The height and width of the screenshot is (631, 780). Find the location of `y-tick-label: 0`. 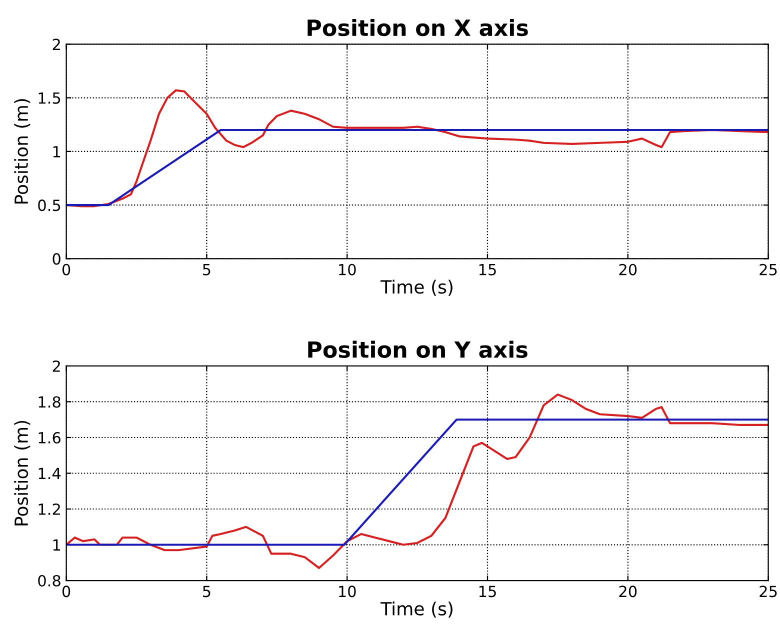

y-tick-label: 0 is located at coordinates (56, 259).